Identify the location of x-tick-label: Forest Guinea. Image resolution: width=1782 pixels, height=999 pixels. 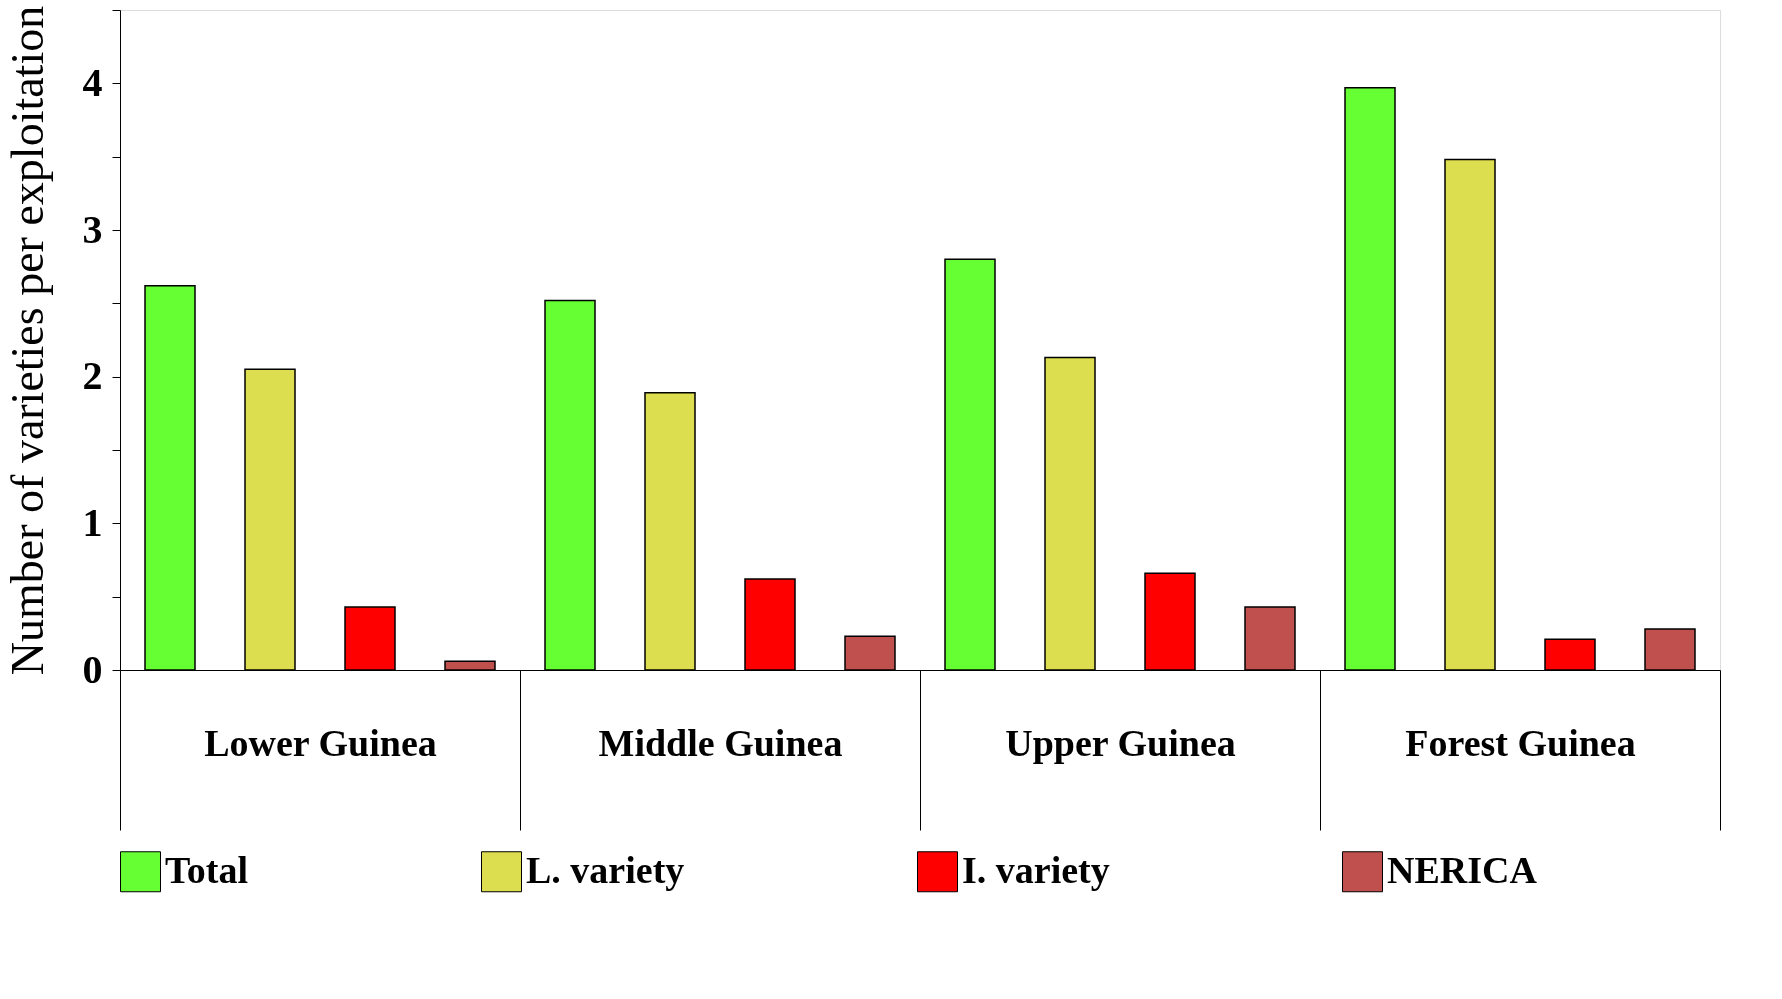
(1520, 742).